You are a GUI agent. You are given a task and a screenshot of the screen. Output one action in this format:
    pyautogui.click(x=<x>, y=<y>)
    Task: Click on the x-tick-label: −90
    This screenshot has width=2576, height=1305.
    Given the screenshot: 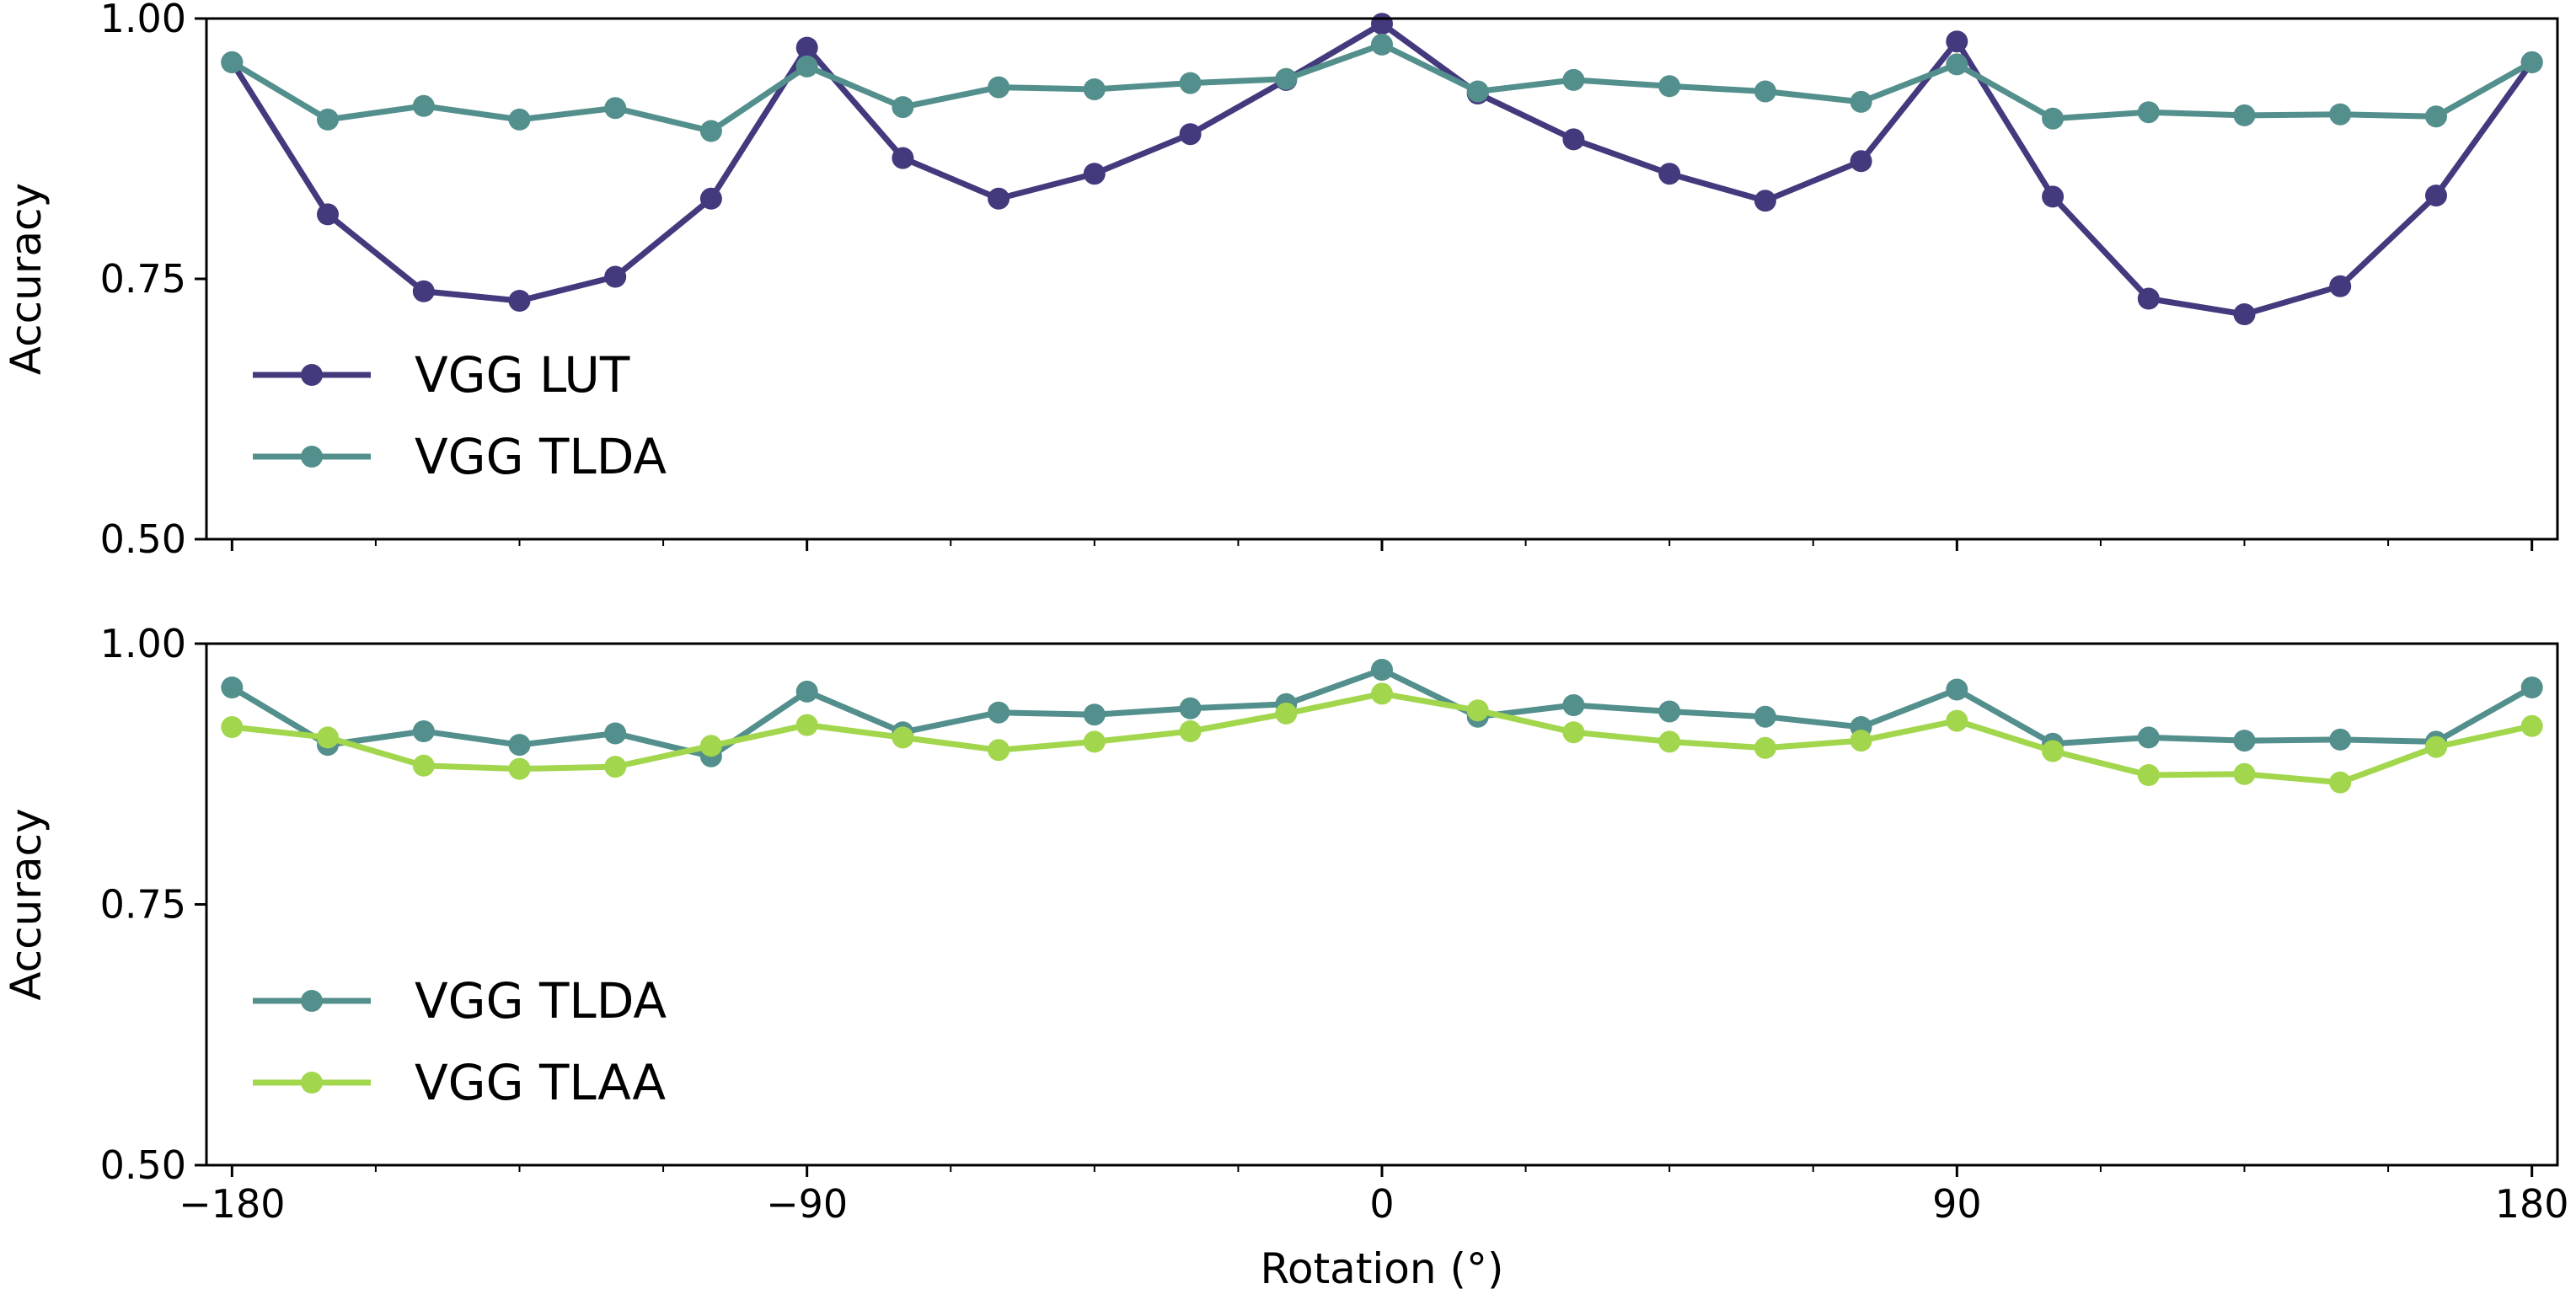 What is the action you would take?
    pyautogui.click(x=807, y=1204)
    